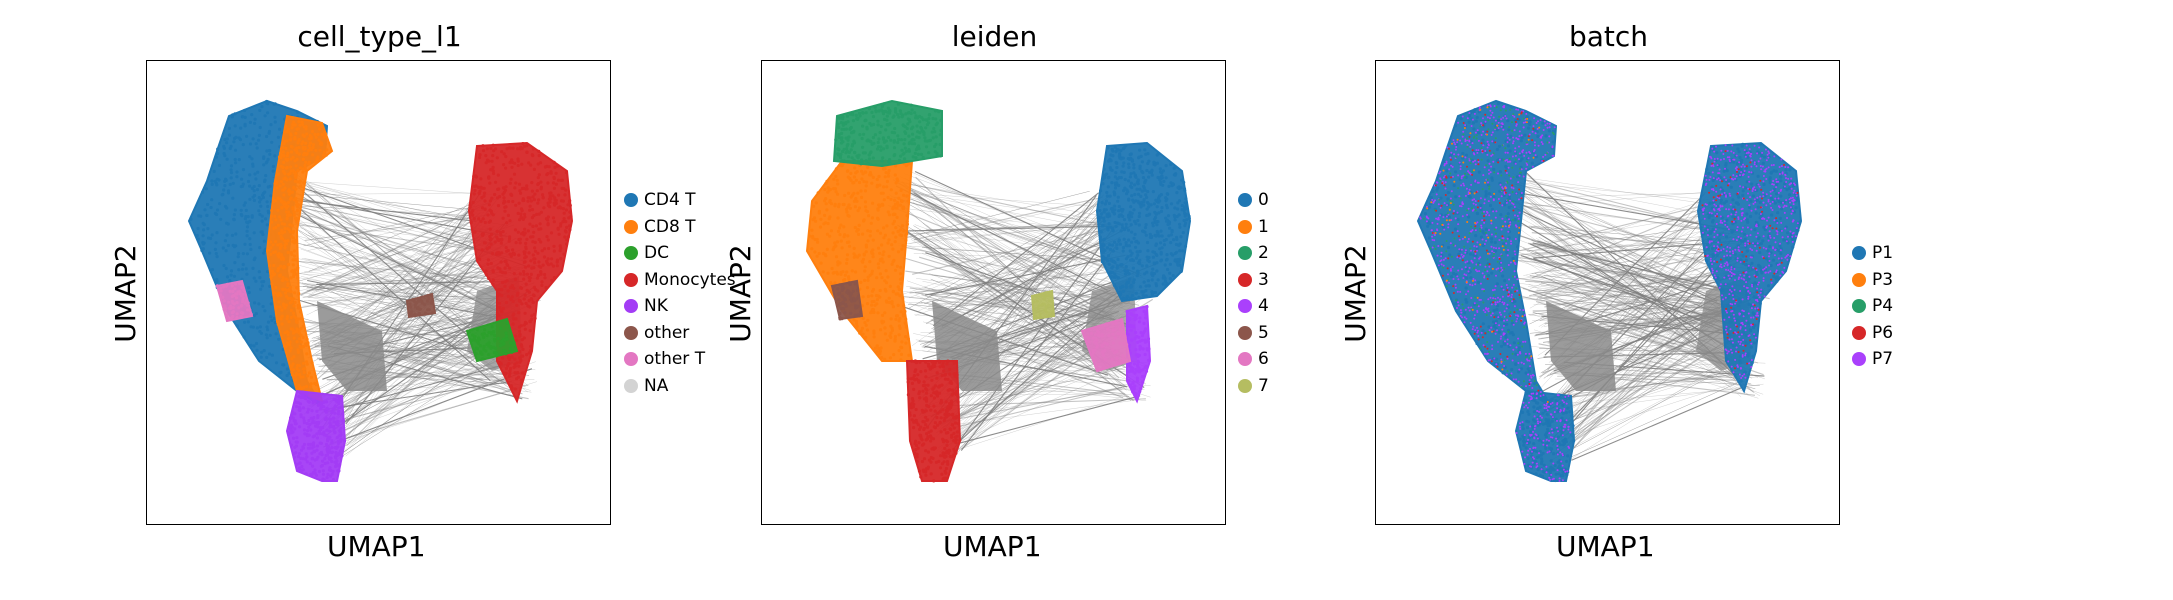 The width and height of the screenshot is (2173, 600). Describe the element at coordinates (1253, 280) in the screenshot. I see `legend-item: 3` at that location.